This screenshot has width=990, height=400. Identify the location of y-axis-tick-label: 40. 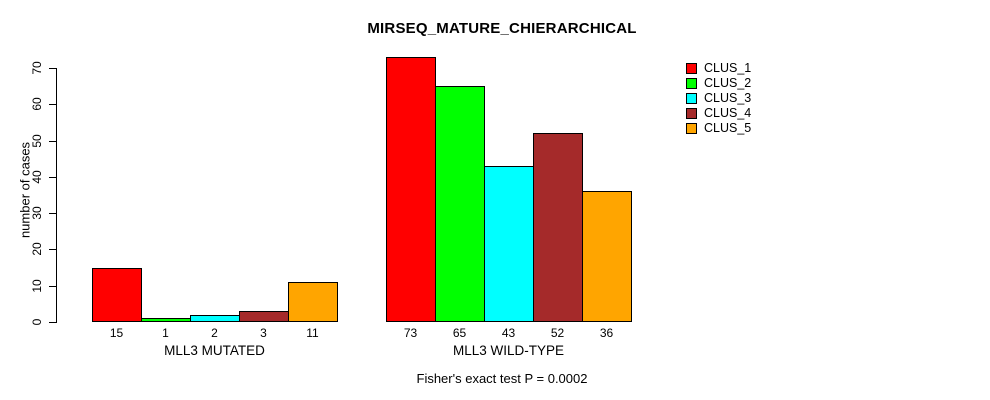
(37, 177).